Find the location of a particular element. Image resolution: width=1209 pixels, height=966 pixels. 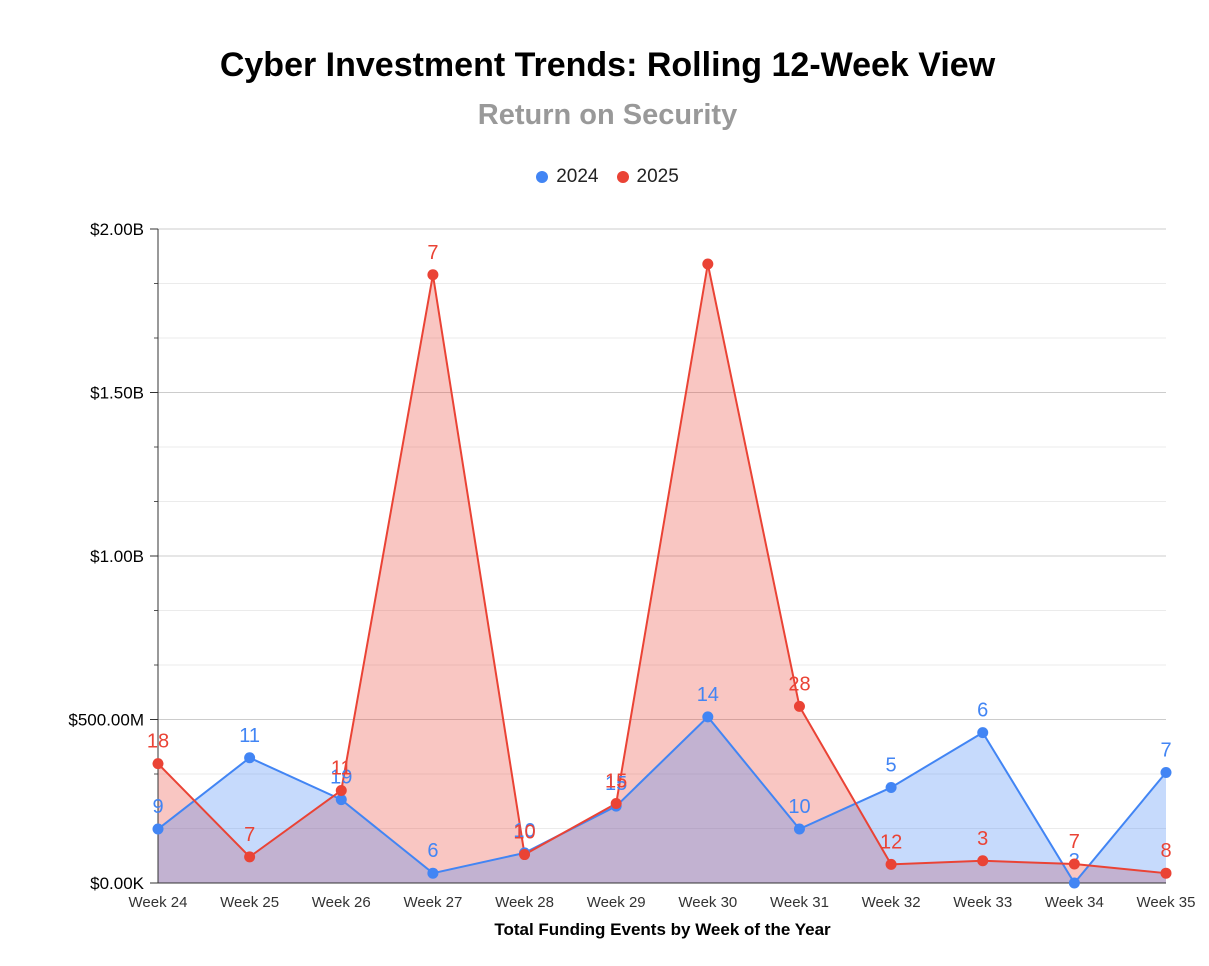

legend-item-2025: 2025 is located at coordinates (647, 177).